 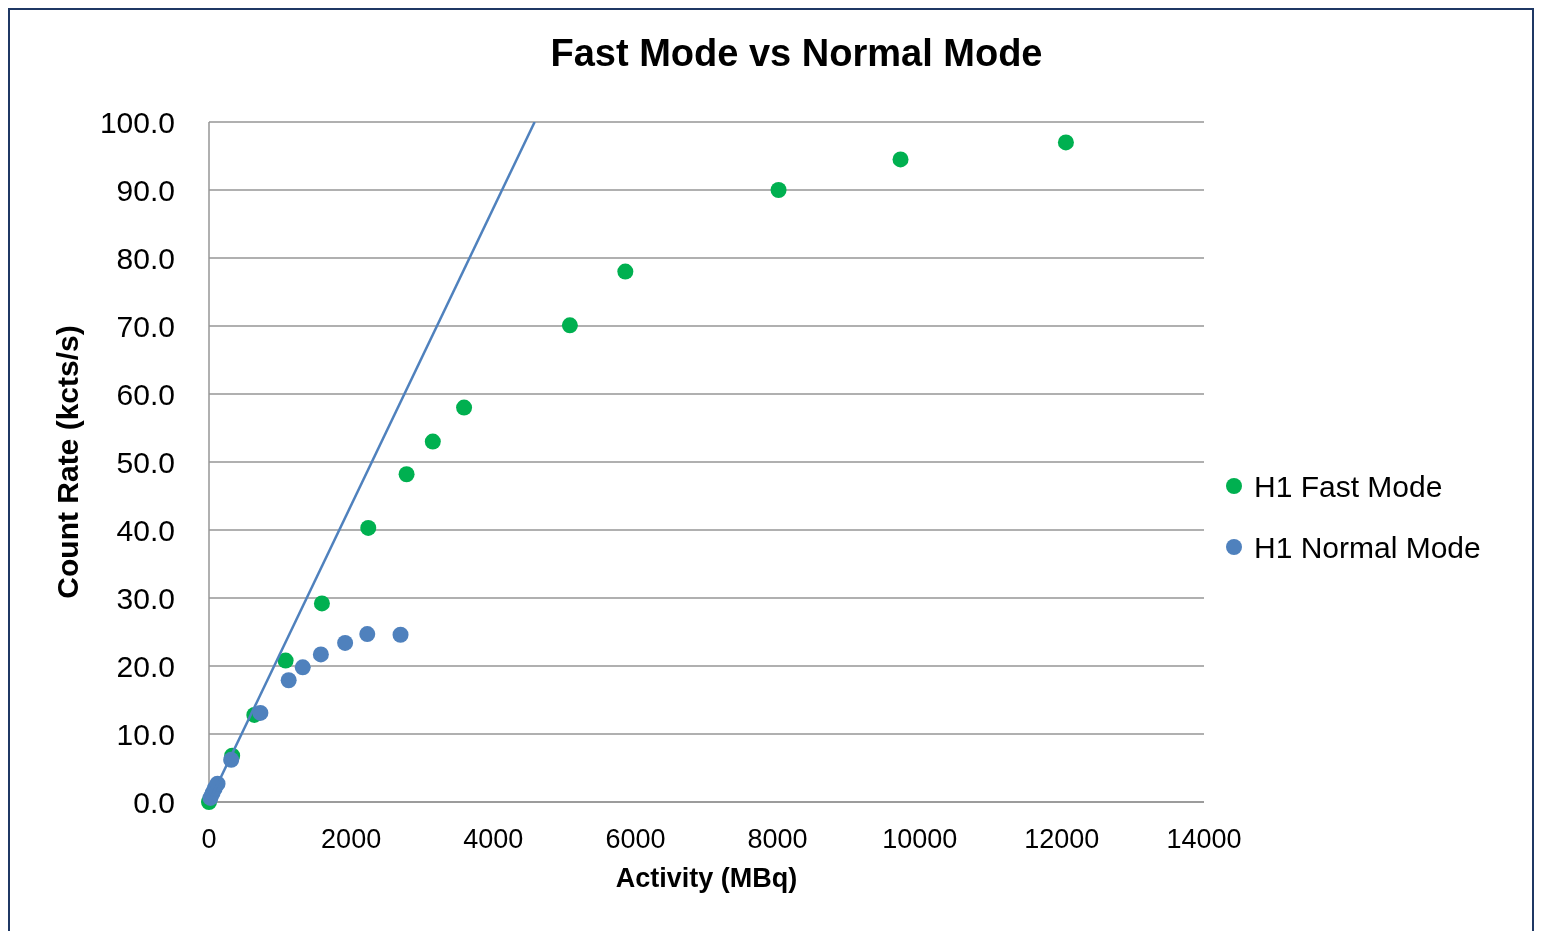 I want to click on legend-label: H1 Normal Mode, so click(x=1367, y=547).